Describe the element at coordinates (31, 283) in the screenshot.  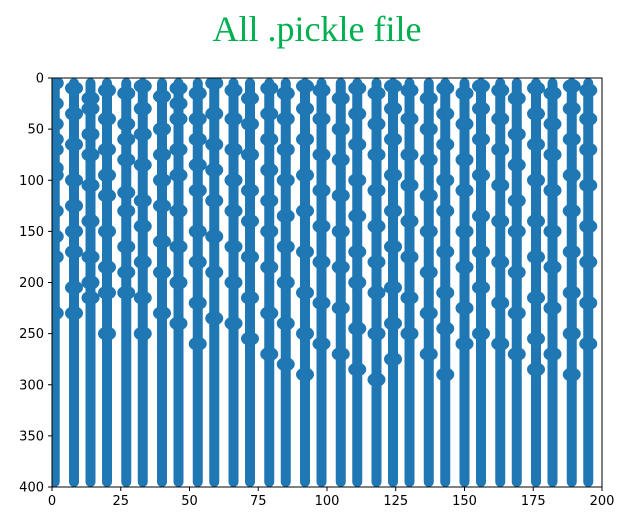
I see `y-tick-label: 200` at that location.